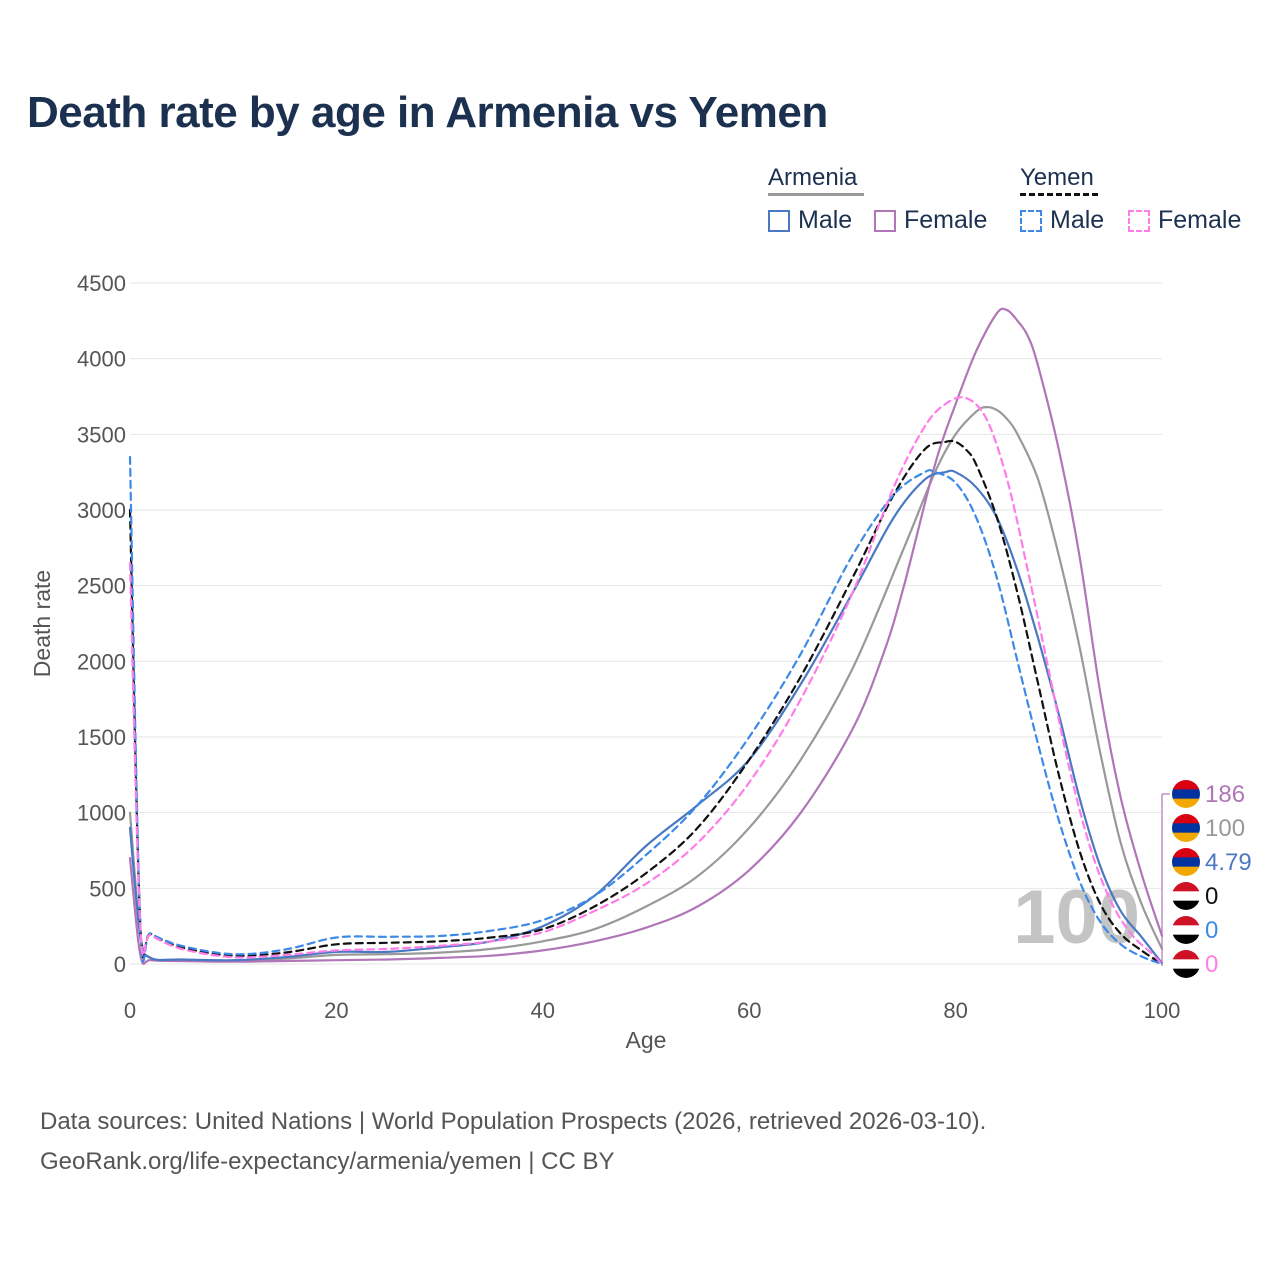 This screenshot has height=1280, width=1280. Describe the element at coordinates (749, 1010) in the screenshot. I see `x-tick-label: 60` at that location.